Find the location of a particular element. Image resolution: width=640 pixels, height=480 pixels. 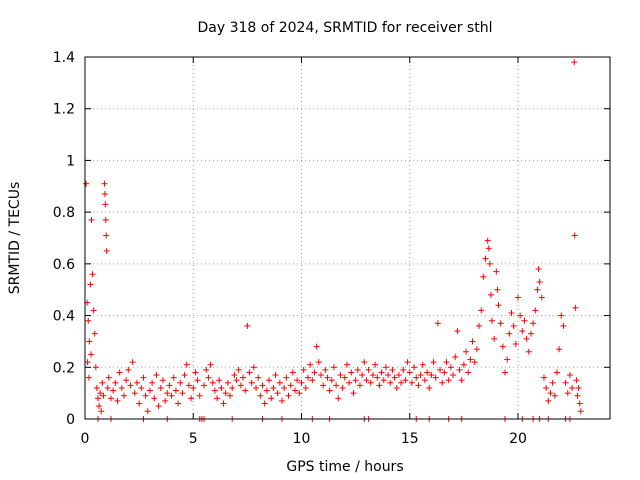

y-tick-label: 0.8 is located at coordinates (64, 213).